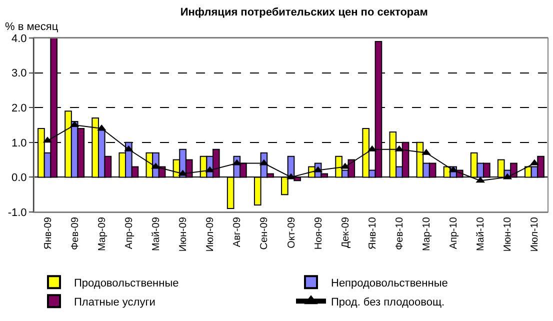 This screenshot has height=321, width=553. Describe the element at coordinates (292, 232) in the screenshot. I see `x-tick-label: Окт-09` at that location.